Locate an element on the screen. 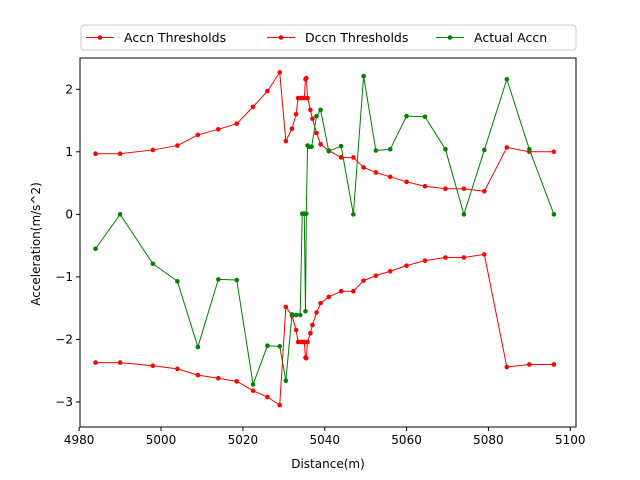  legend-box is located at coordinates (328, 37).